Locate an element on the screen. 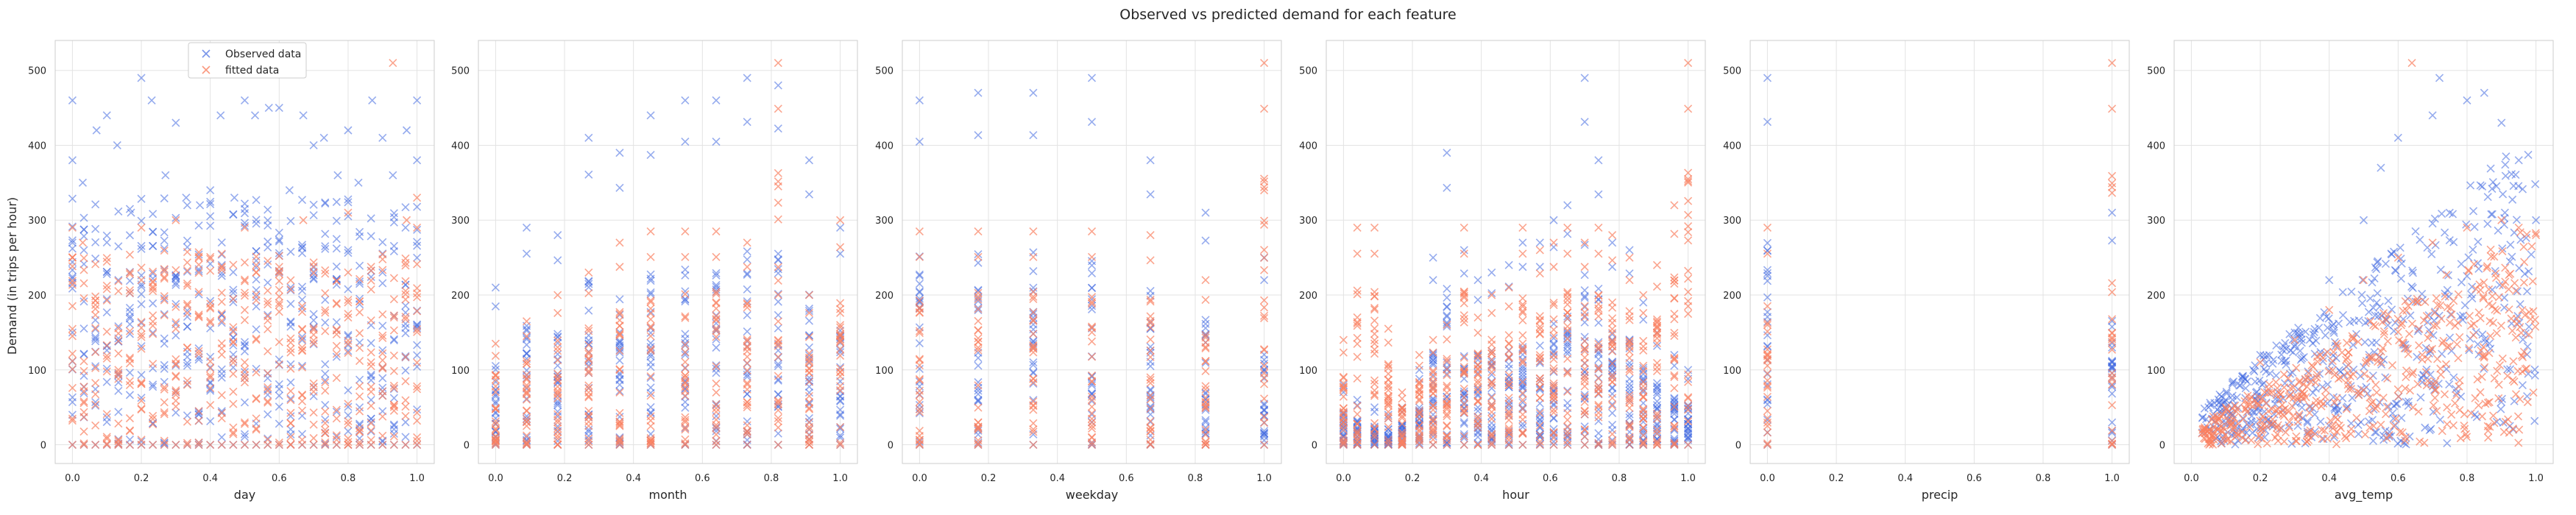 The image size is (2576, 515). x-axis-label: day is located at coordinates (244, 495).